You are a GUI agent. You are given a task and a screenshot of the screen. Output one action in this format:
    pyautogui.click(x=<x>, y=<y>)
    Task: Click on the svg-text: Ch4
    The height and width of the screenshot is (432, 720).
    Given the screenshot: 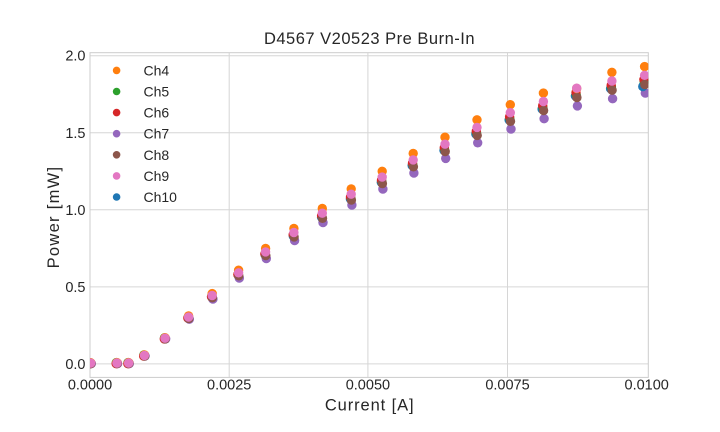 What is the action you would take?
    pyautogui.click(x=157, y=70)
    